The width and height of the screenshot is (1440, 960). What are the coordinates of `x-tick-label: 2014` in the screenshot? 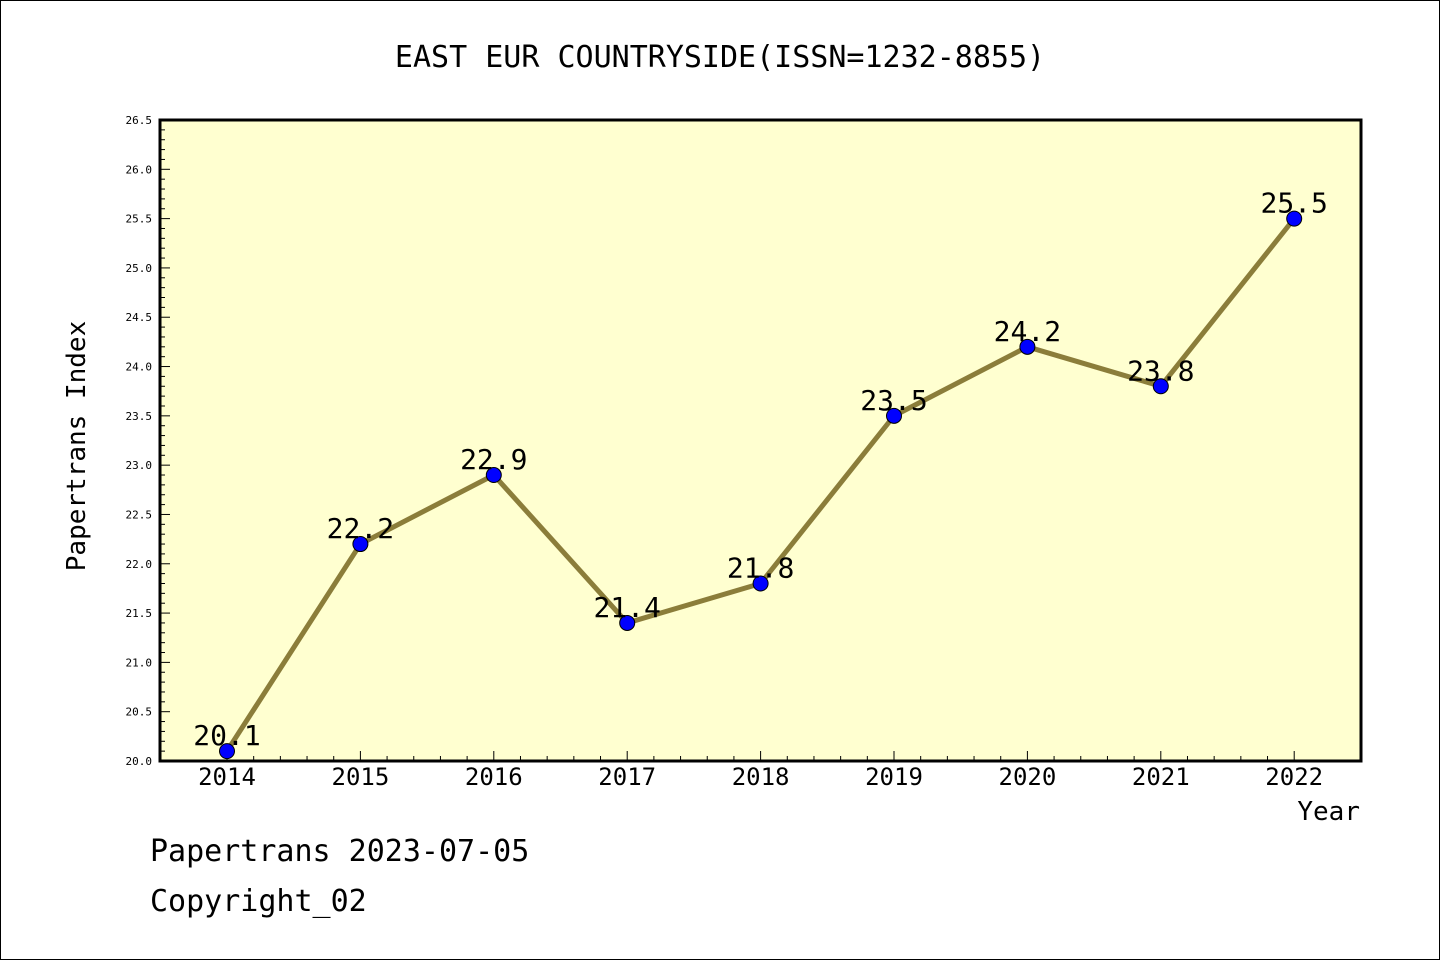 It's located at (227, 777).